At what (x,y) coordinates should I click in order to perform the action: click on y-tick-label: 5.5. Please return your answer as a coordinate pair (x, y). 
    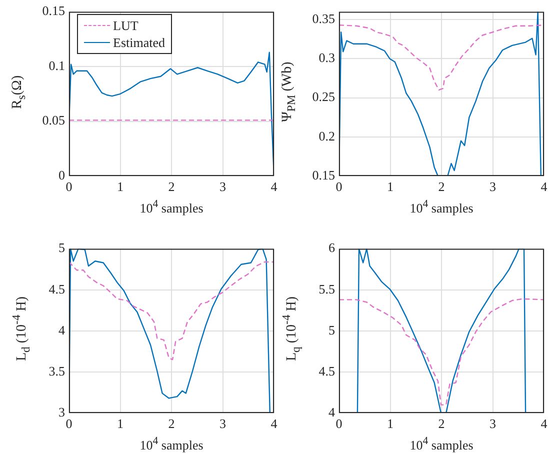
    Looking at the image, I should click on (326, 288).